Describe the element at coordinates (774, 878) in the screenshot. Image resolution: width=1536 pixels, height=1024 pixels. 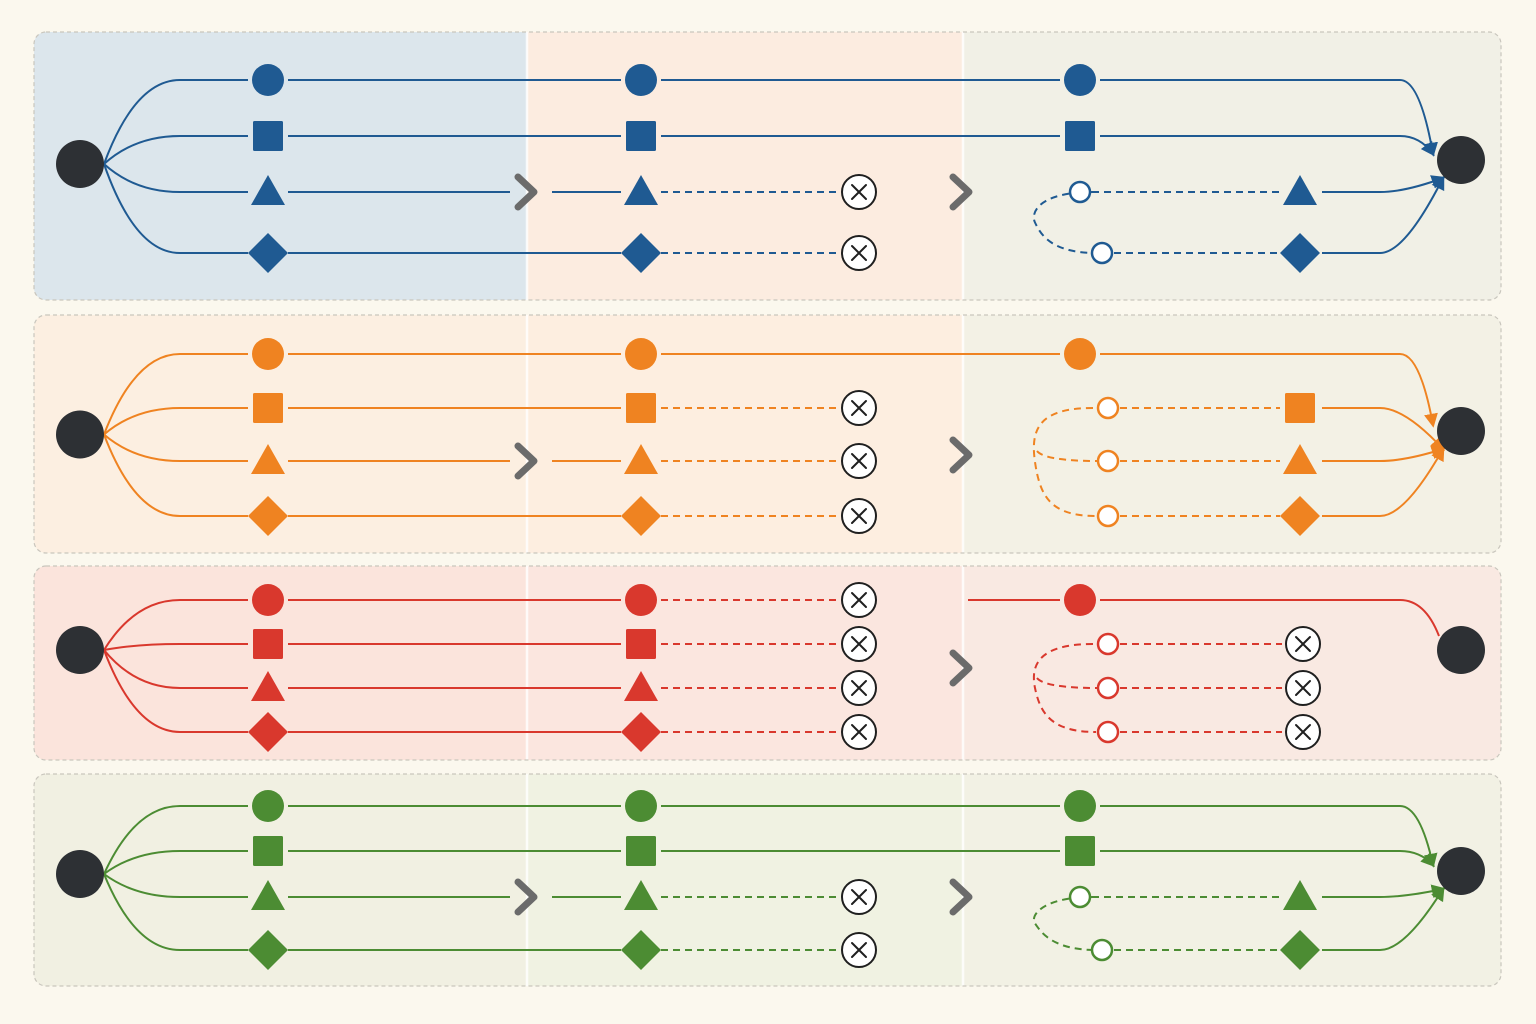
I see `lane-green-lines` at that location.